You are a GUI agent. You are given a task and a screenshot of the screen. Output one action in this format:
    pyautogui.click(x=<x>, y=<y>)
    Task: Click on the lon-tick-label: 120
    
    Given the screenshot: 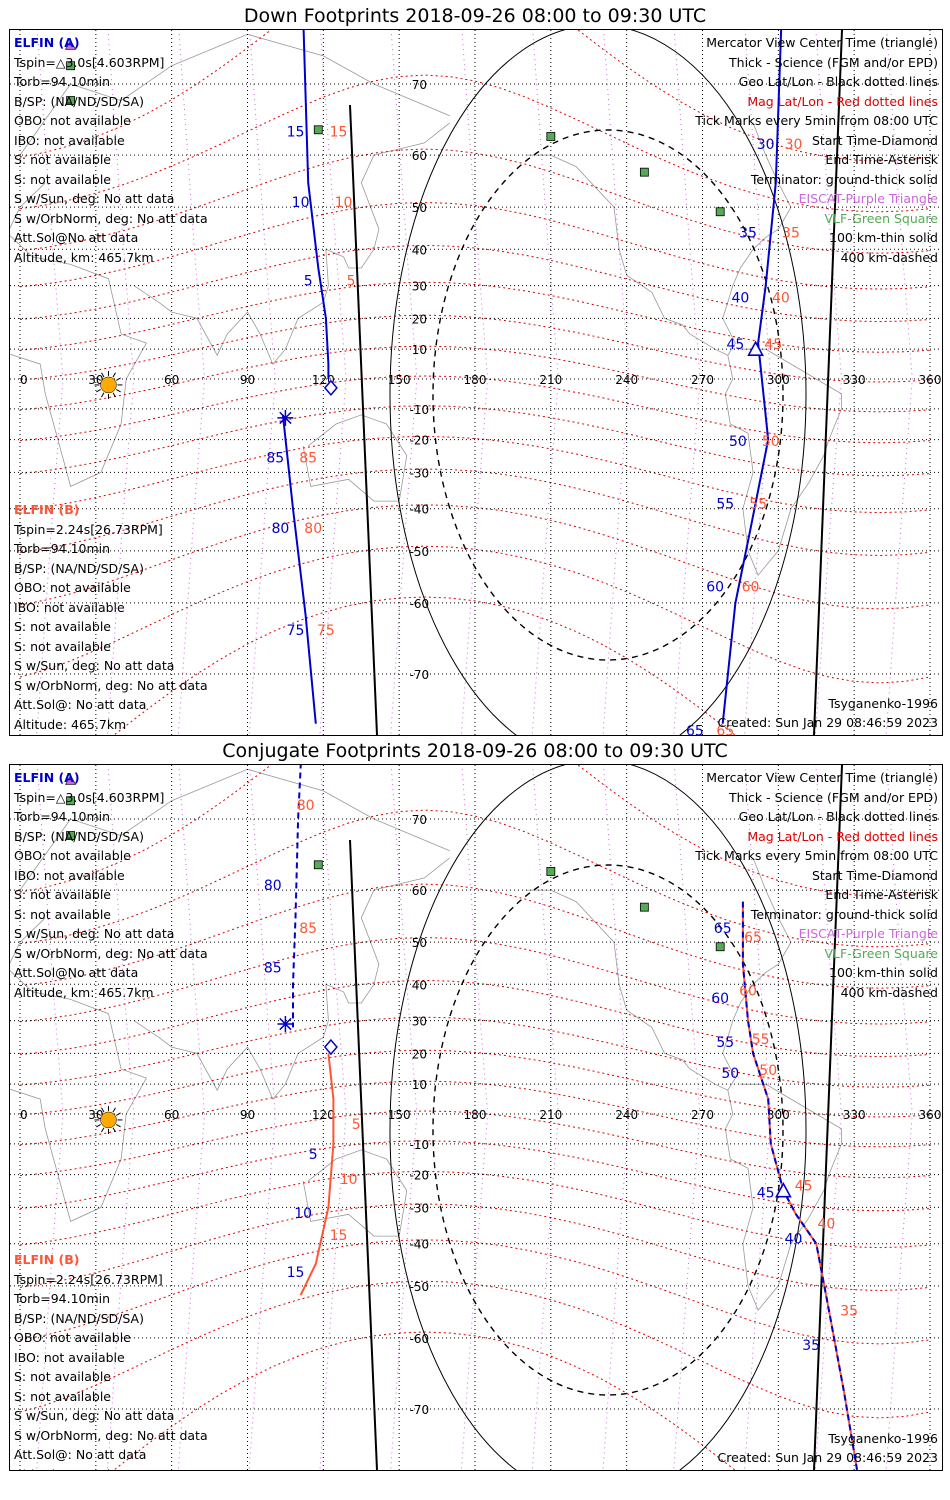 What is the action you would take?
    pyautogui.click(x=323, y=1115)
    